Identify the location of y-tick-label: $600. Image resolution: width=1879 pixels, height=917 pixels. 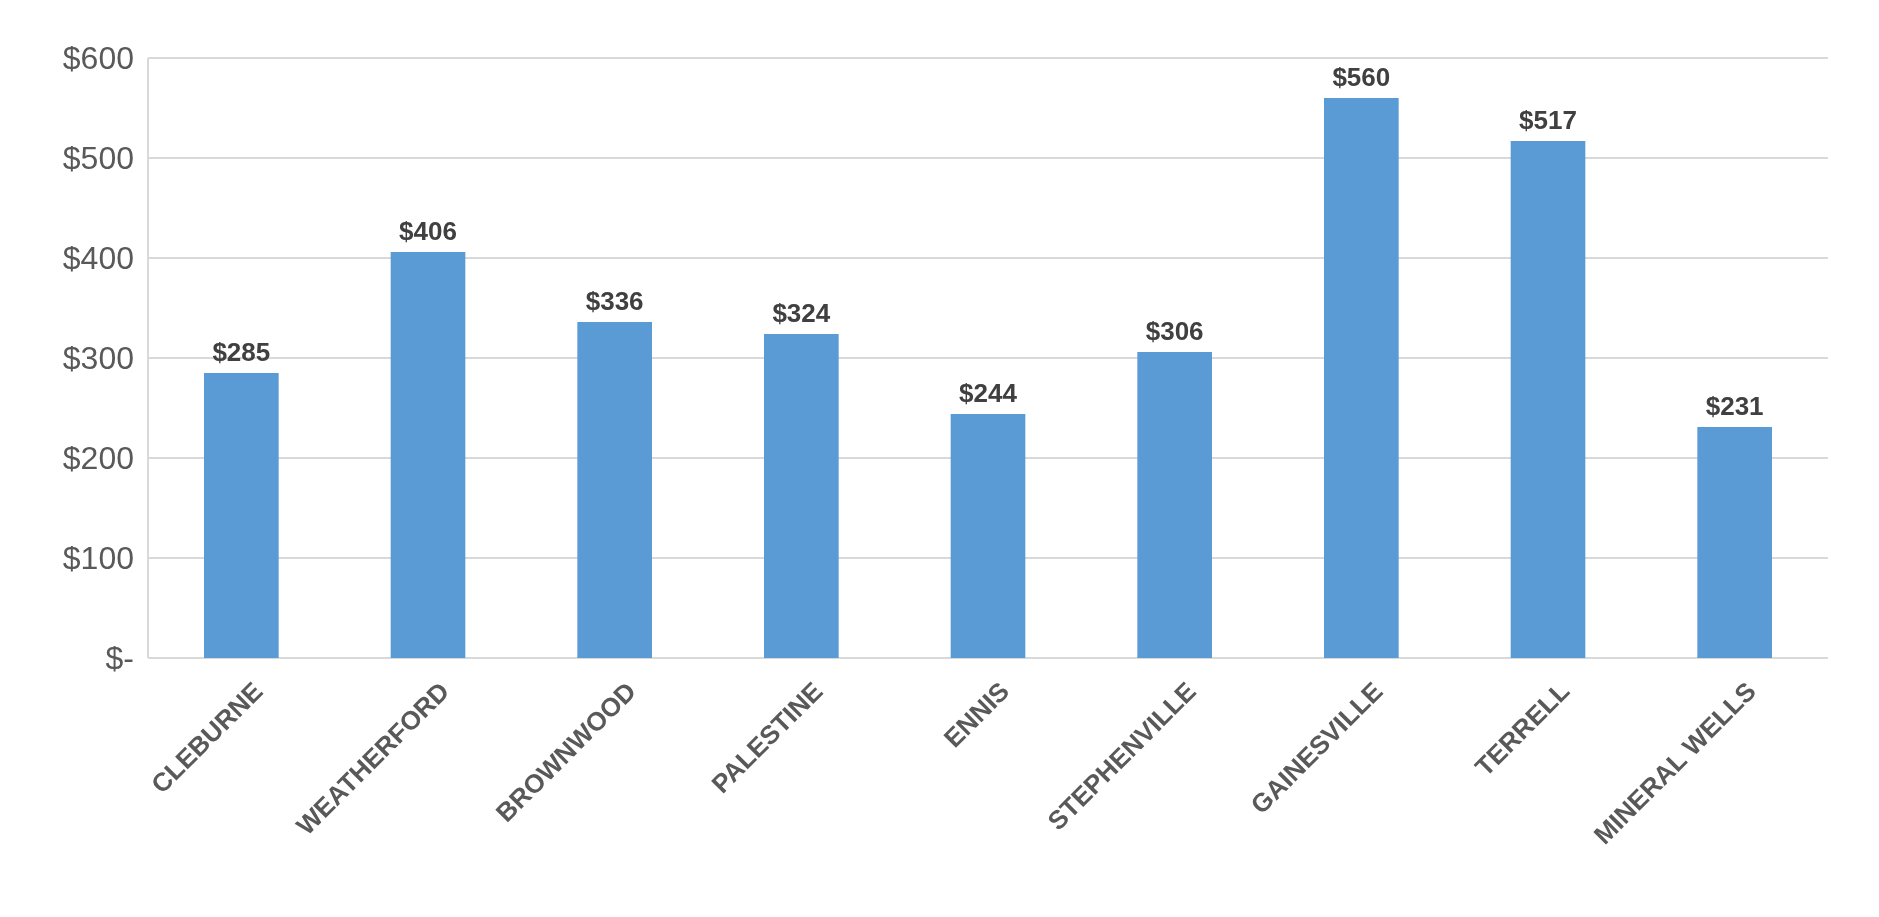
(98, 58).